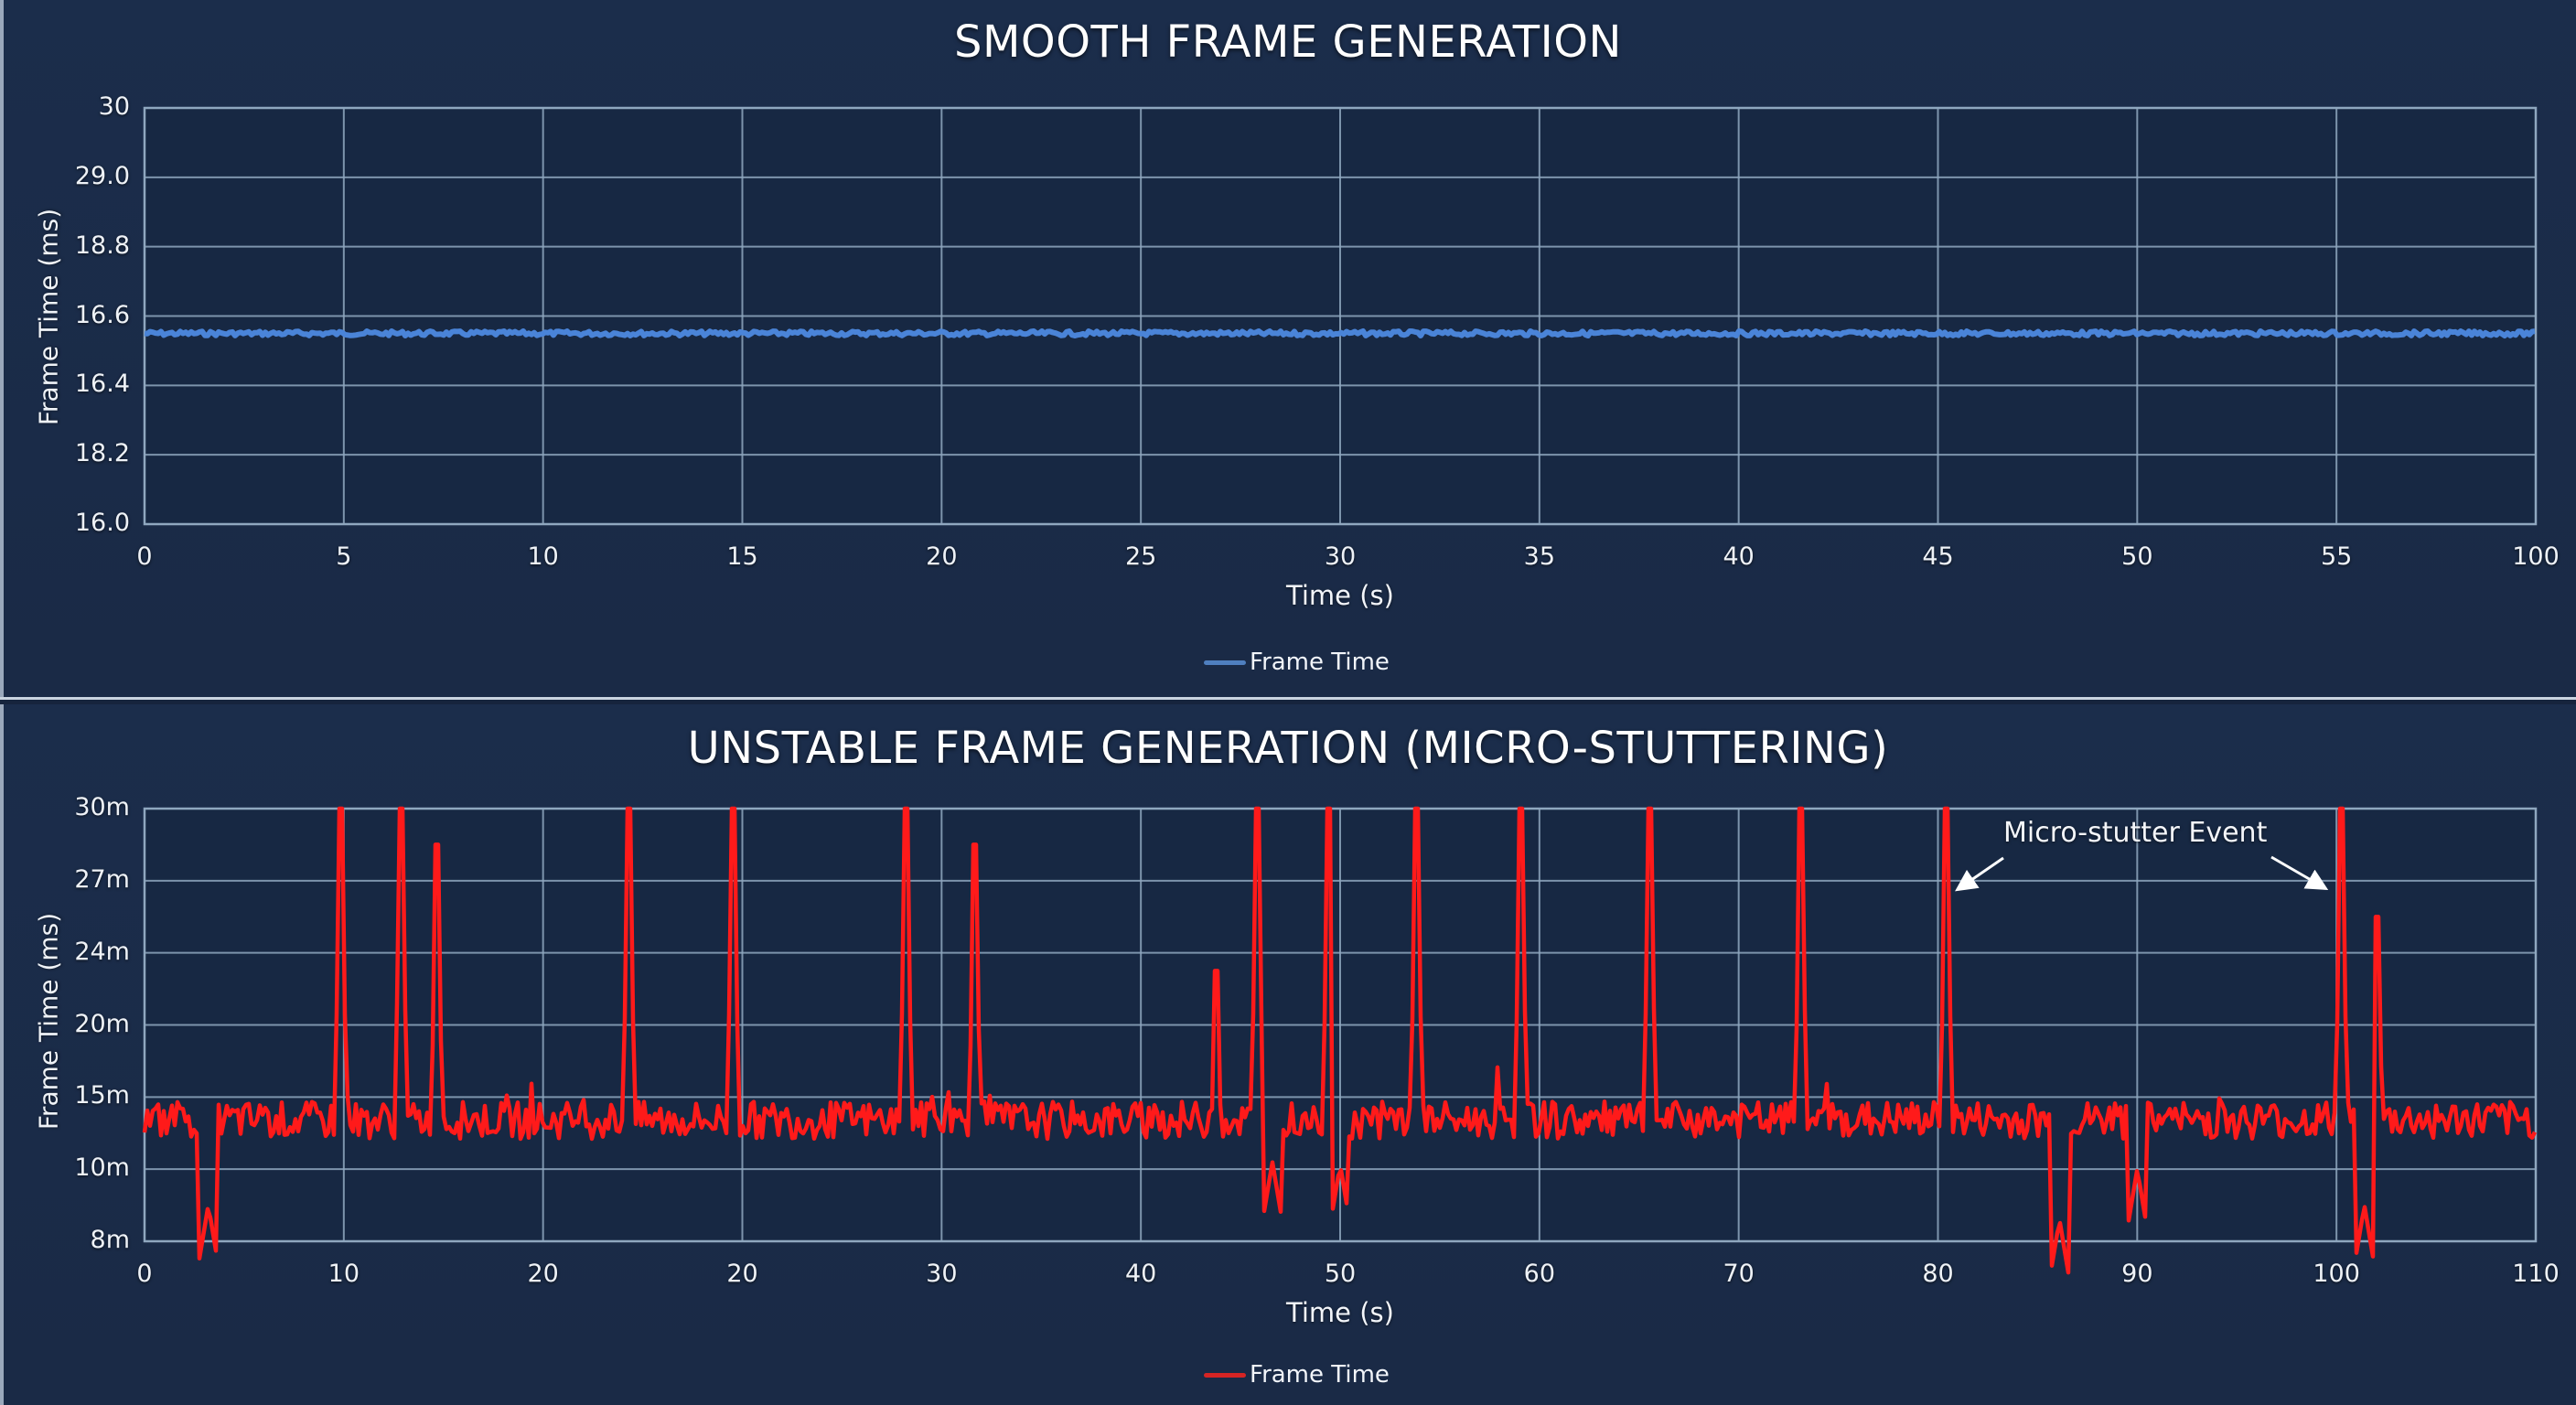  What do you see at coordinates (1288, 42) in the screenshot?
I see `smooth-chart-title: SMOOTH FRAME GENERATION` at bounding box center [1288, 42].